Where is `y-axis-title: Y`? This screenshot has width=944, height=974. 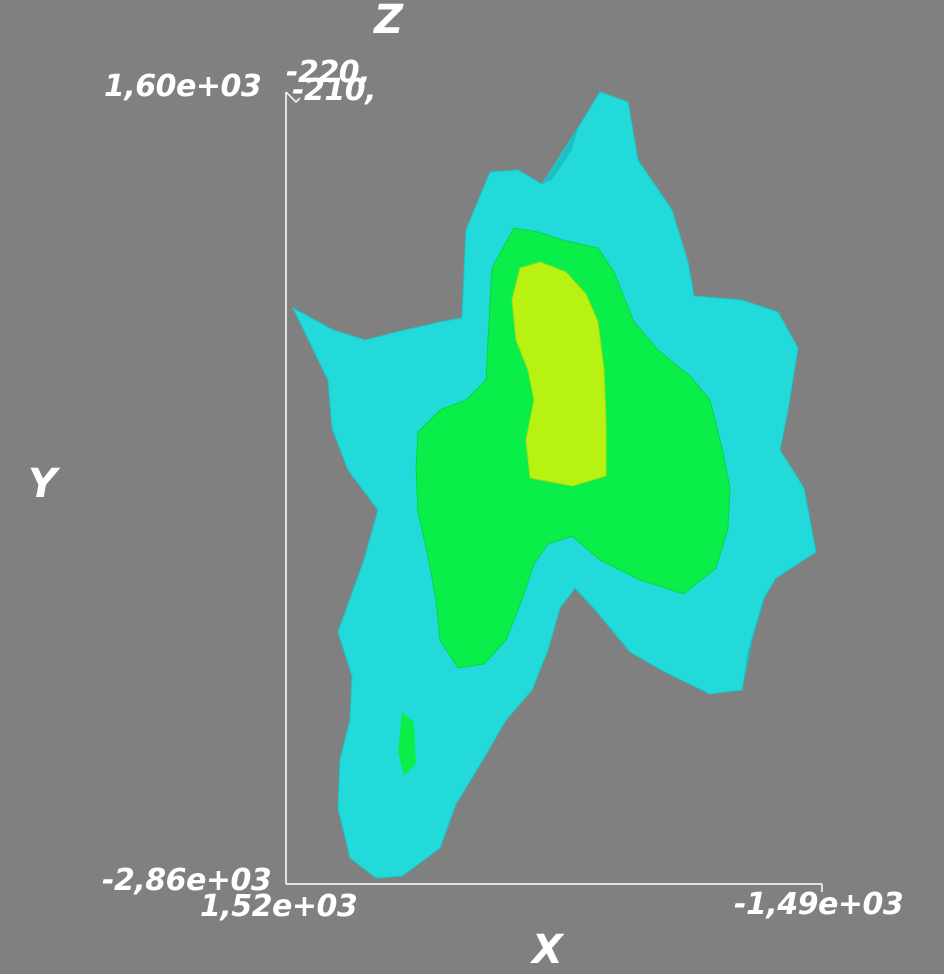
y-axis-title: Y is located at coordinates (42, 484).